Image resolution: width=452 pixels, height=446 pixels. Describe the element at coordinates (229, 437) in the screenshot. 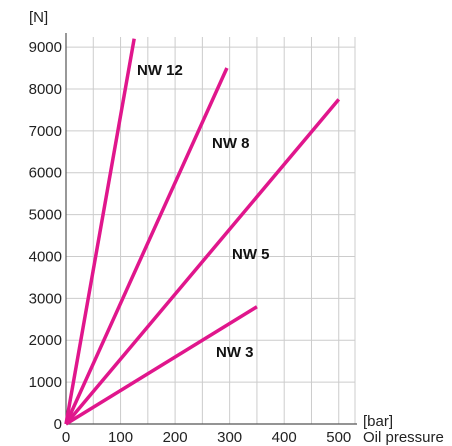

I see `x-tick-label: 300` at that location.